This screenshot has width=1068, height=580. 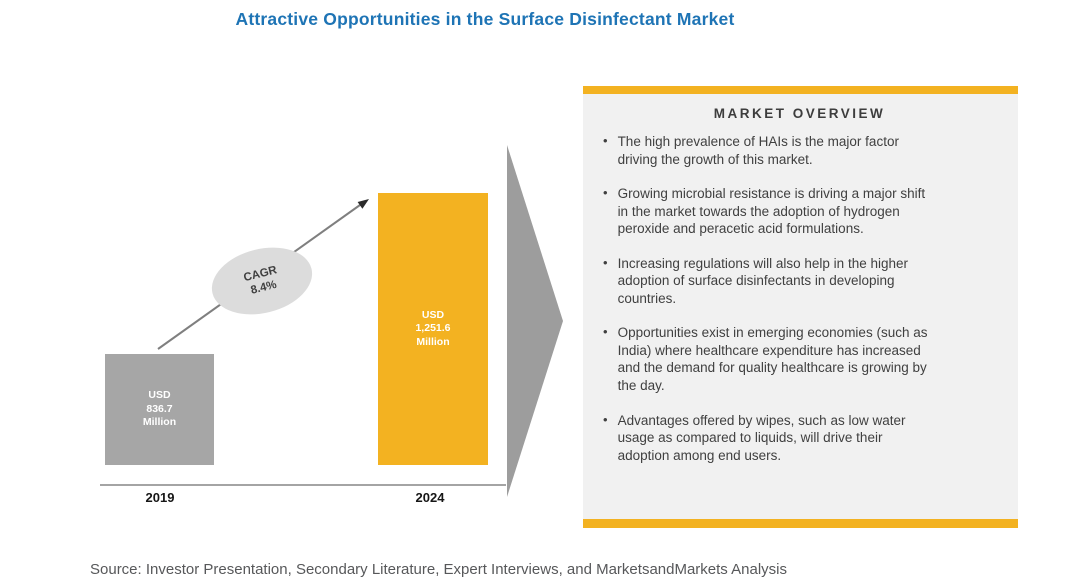 I want to click on big-right-arrow-icon, so click(x=535, y=321).